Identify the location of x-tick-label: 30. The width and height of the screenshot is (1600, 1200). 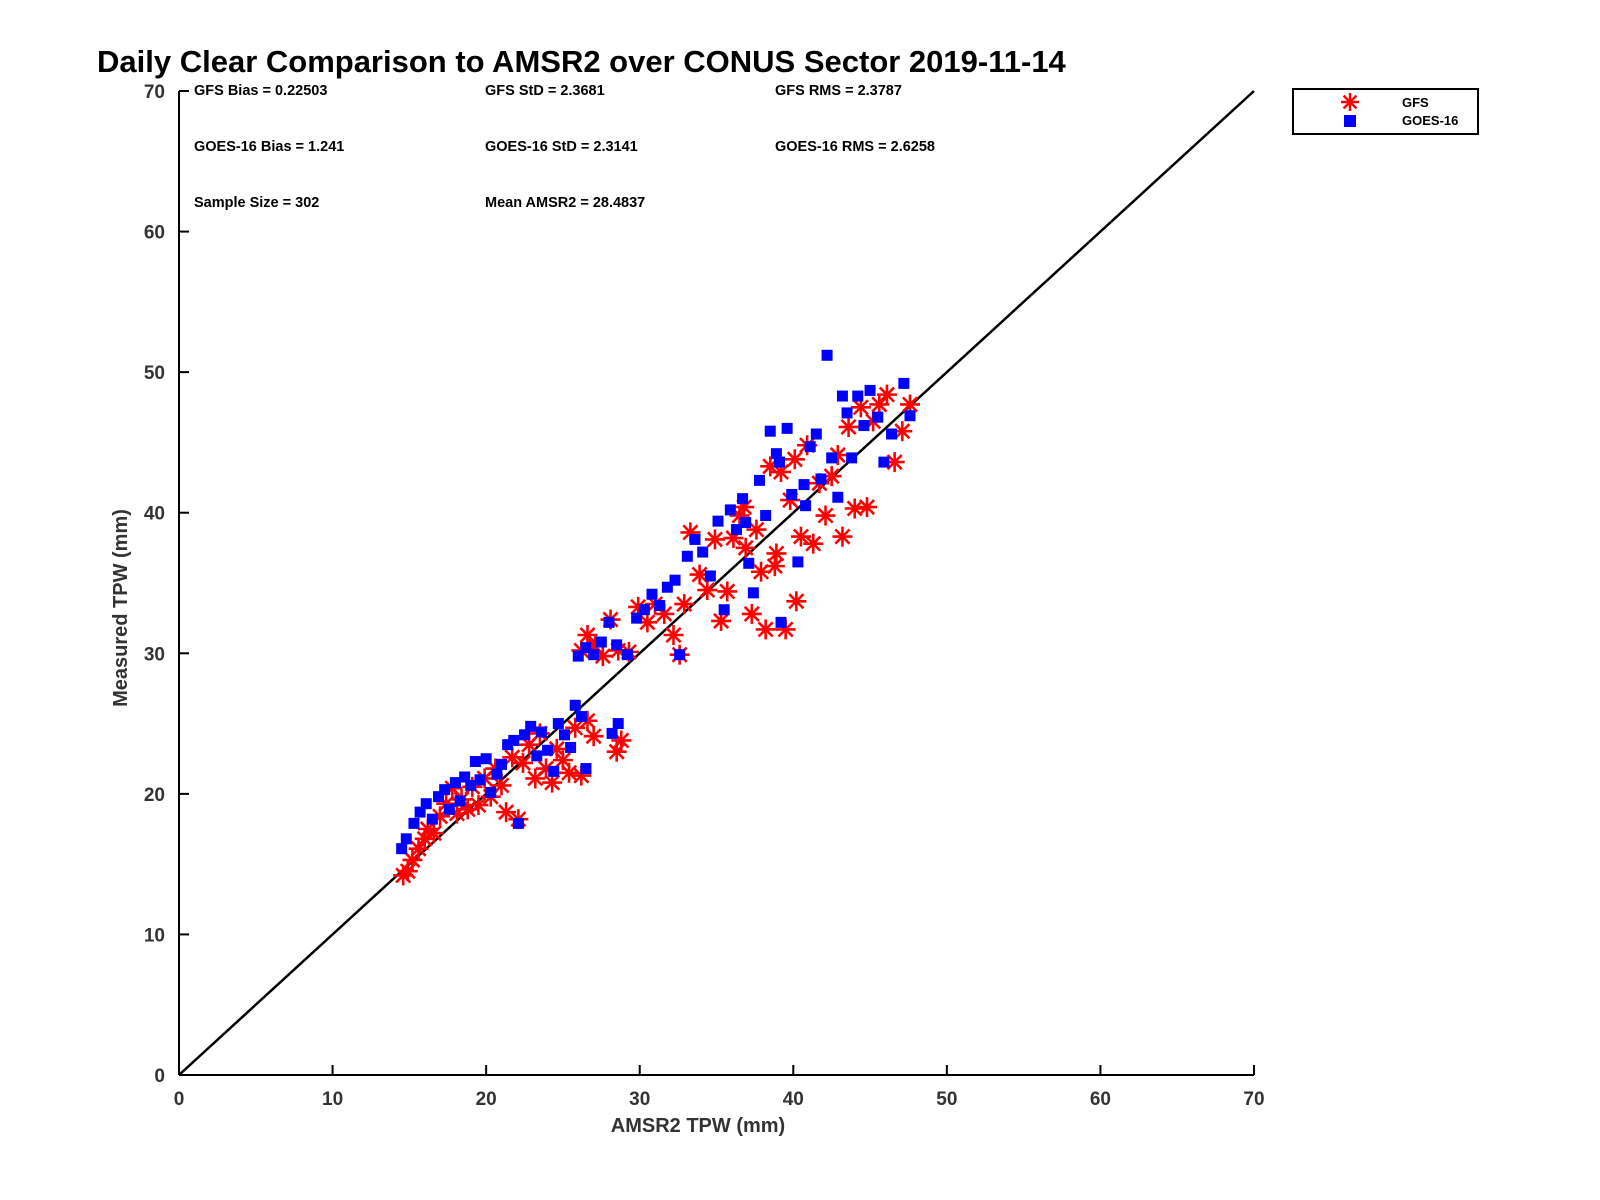
(639, 1099).